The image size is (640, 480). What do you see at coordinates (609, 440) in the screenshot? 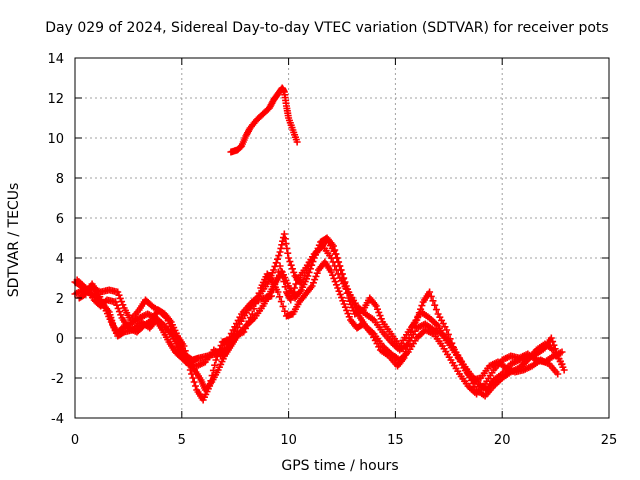
I see `x-tick-label: 25` at bounding box center [609, 440].